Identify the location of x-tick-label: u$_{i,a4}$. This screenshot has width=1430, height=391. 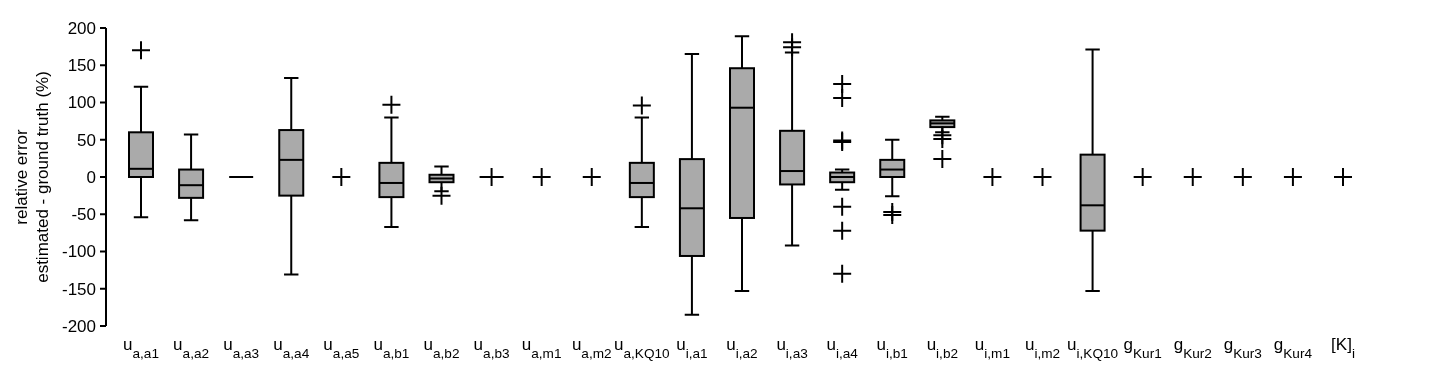
(842, 348).